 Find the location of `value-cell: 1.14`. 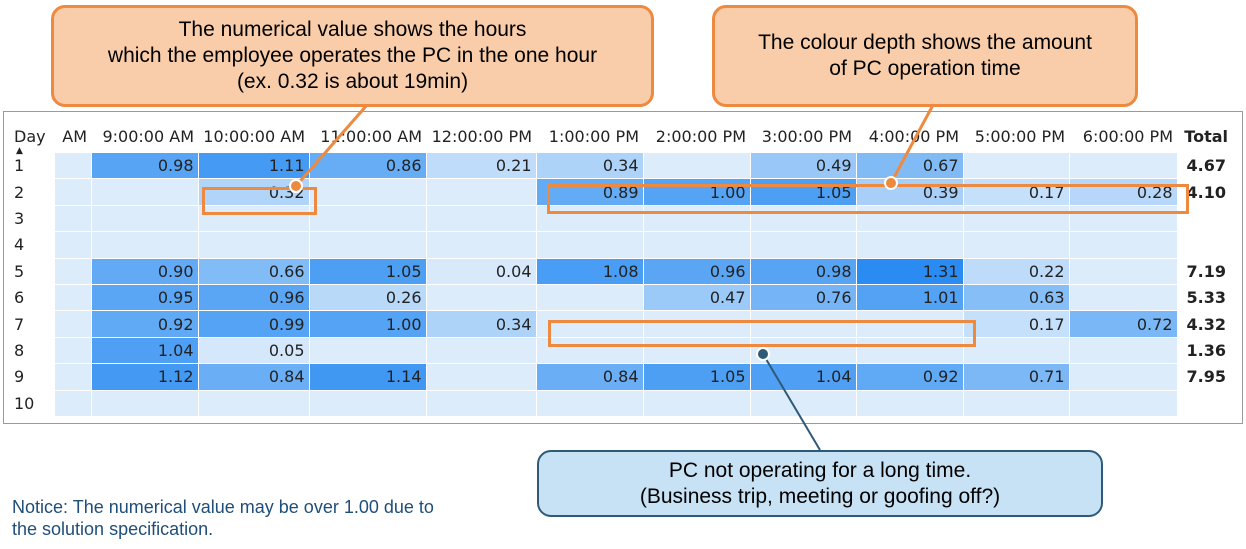

value-cell: 1.14 is located at coordinates (367, 377).